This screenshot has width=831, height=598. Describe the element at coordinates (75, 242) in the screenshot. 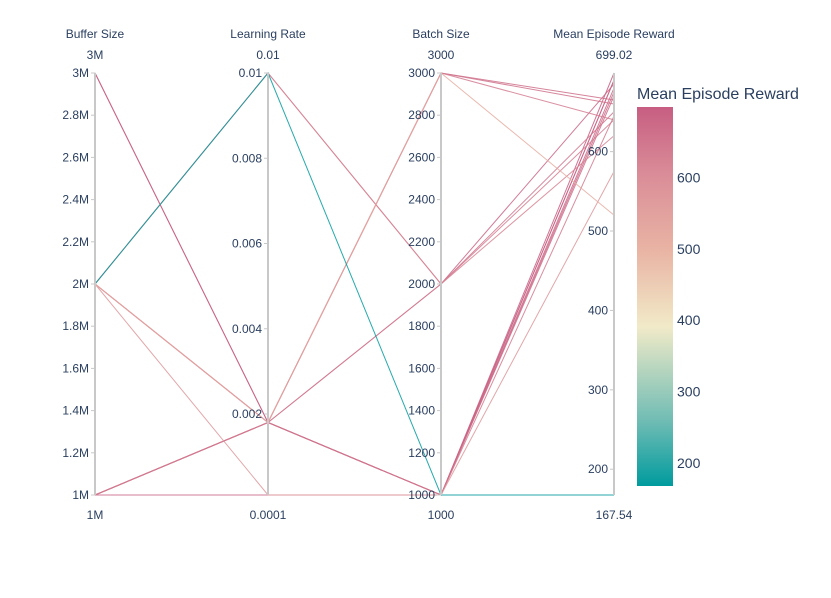

I see `axis-tick-label: 2.2M` at that location.